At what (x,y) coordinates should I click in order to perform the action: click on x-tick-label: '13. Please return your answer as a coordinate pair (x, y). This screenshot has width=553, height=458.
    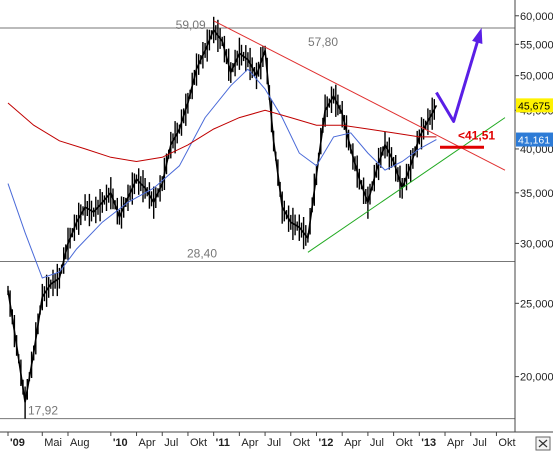
    Looking at the image, I should click on (428, 443).